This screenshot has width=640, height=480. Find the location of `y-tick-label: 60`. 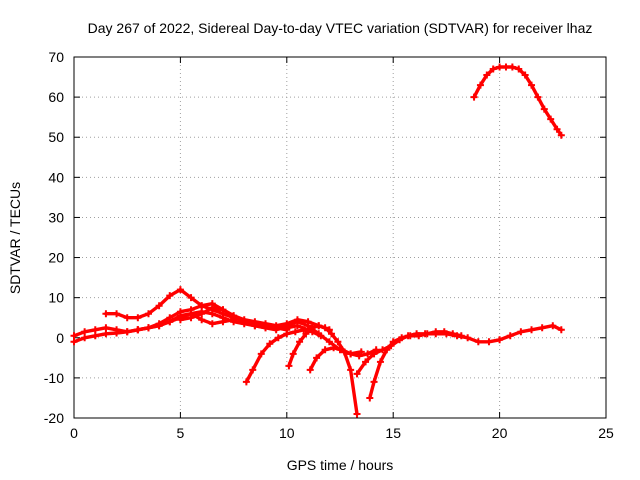

y-tick-label: 60 is located at coordinates (56, 97).